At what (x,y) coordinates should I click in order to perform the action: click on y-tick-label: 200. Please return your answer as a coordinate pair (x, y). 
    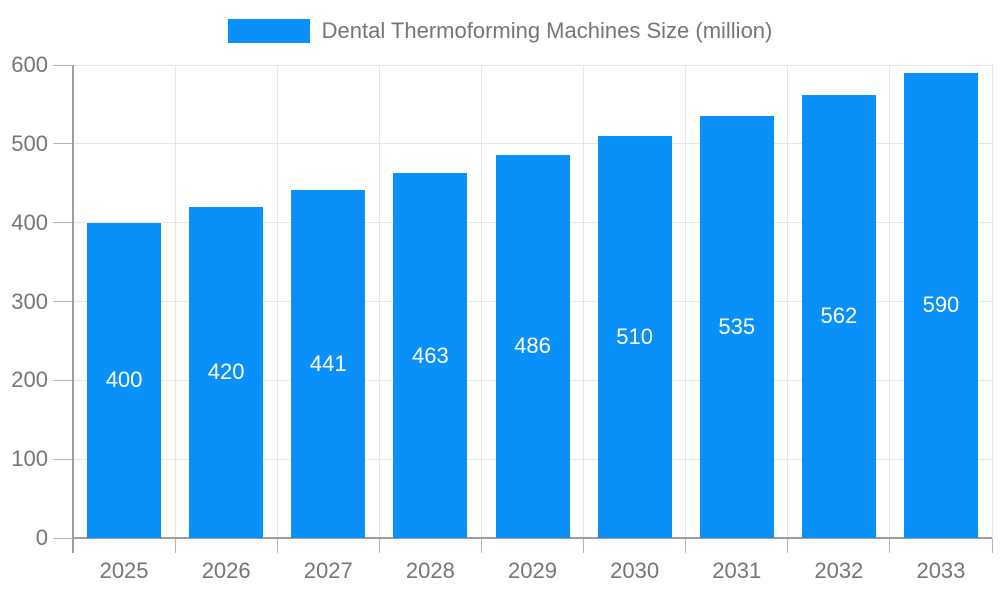
    Looking at the image, I should click on (29, 380).